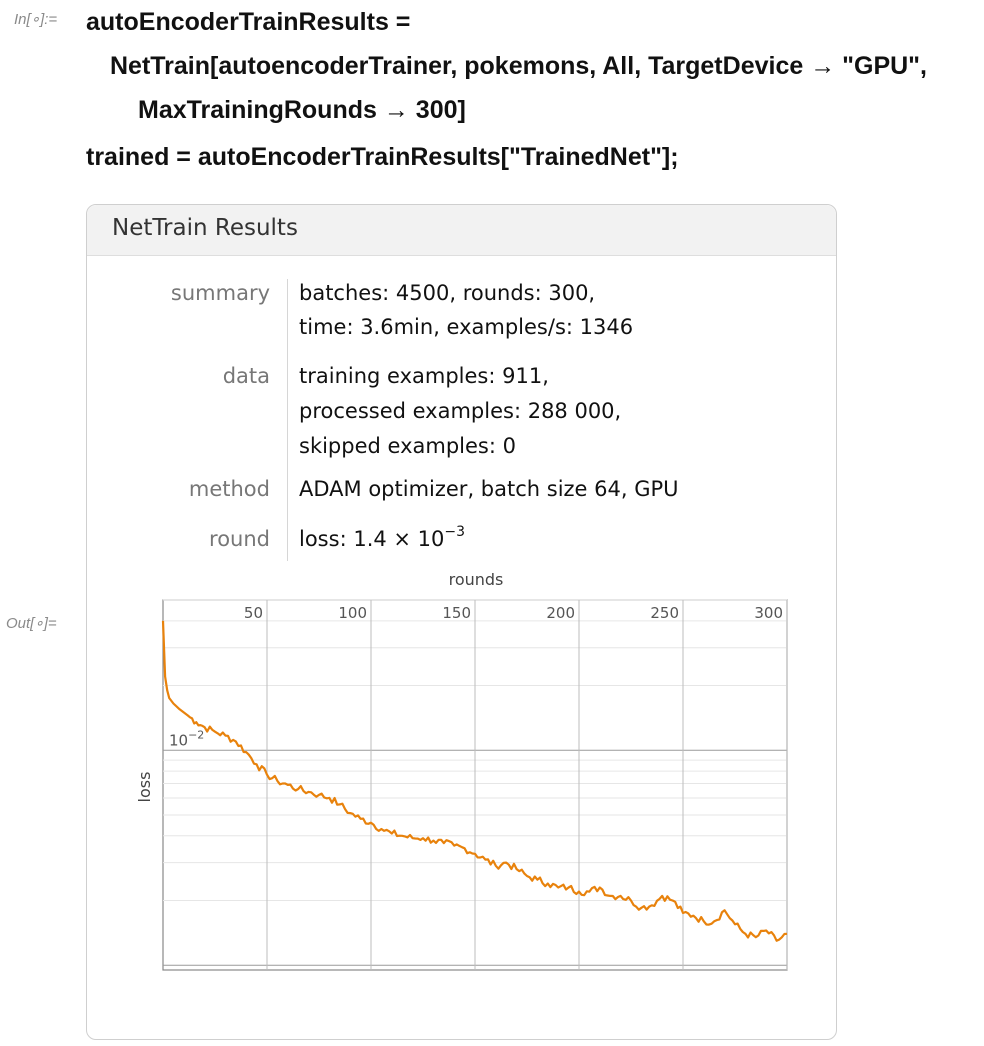 The width and height of the screenshot is (984, 1046). I want to click on y-tick-labels: 10−2, so click(186, 738).